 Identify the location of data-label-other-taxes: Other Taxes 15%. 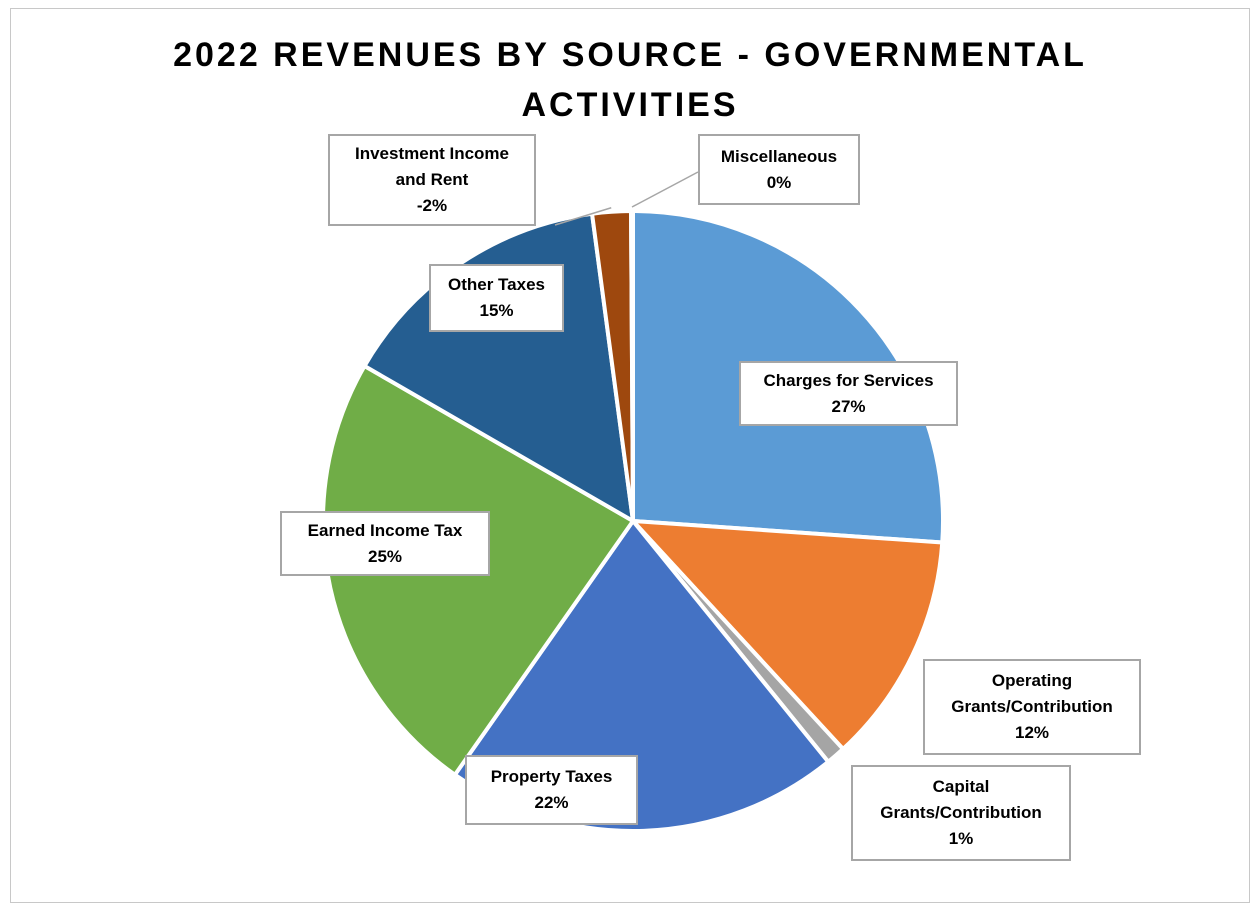
(496, 298).